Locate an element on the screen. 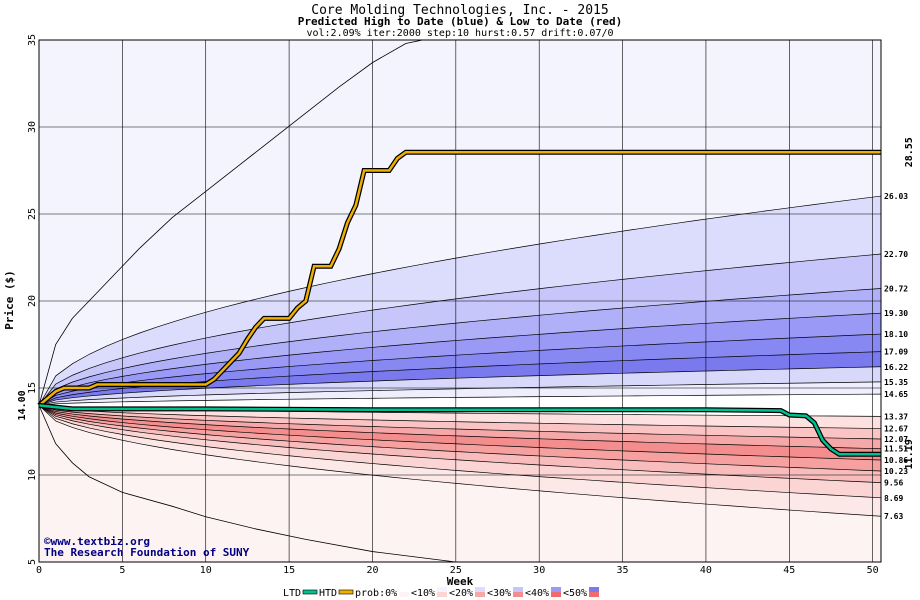  x-tick-0: 0 is located at coordinates (39, 570).